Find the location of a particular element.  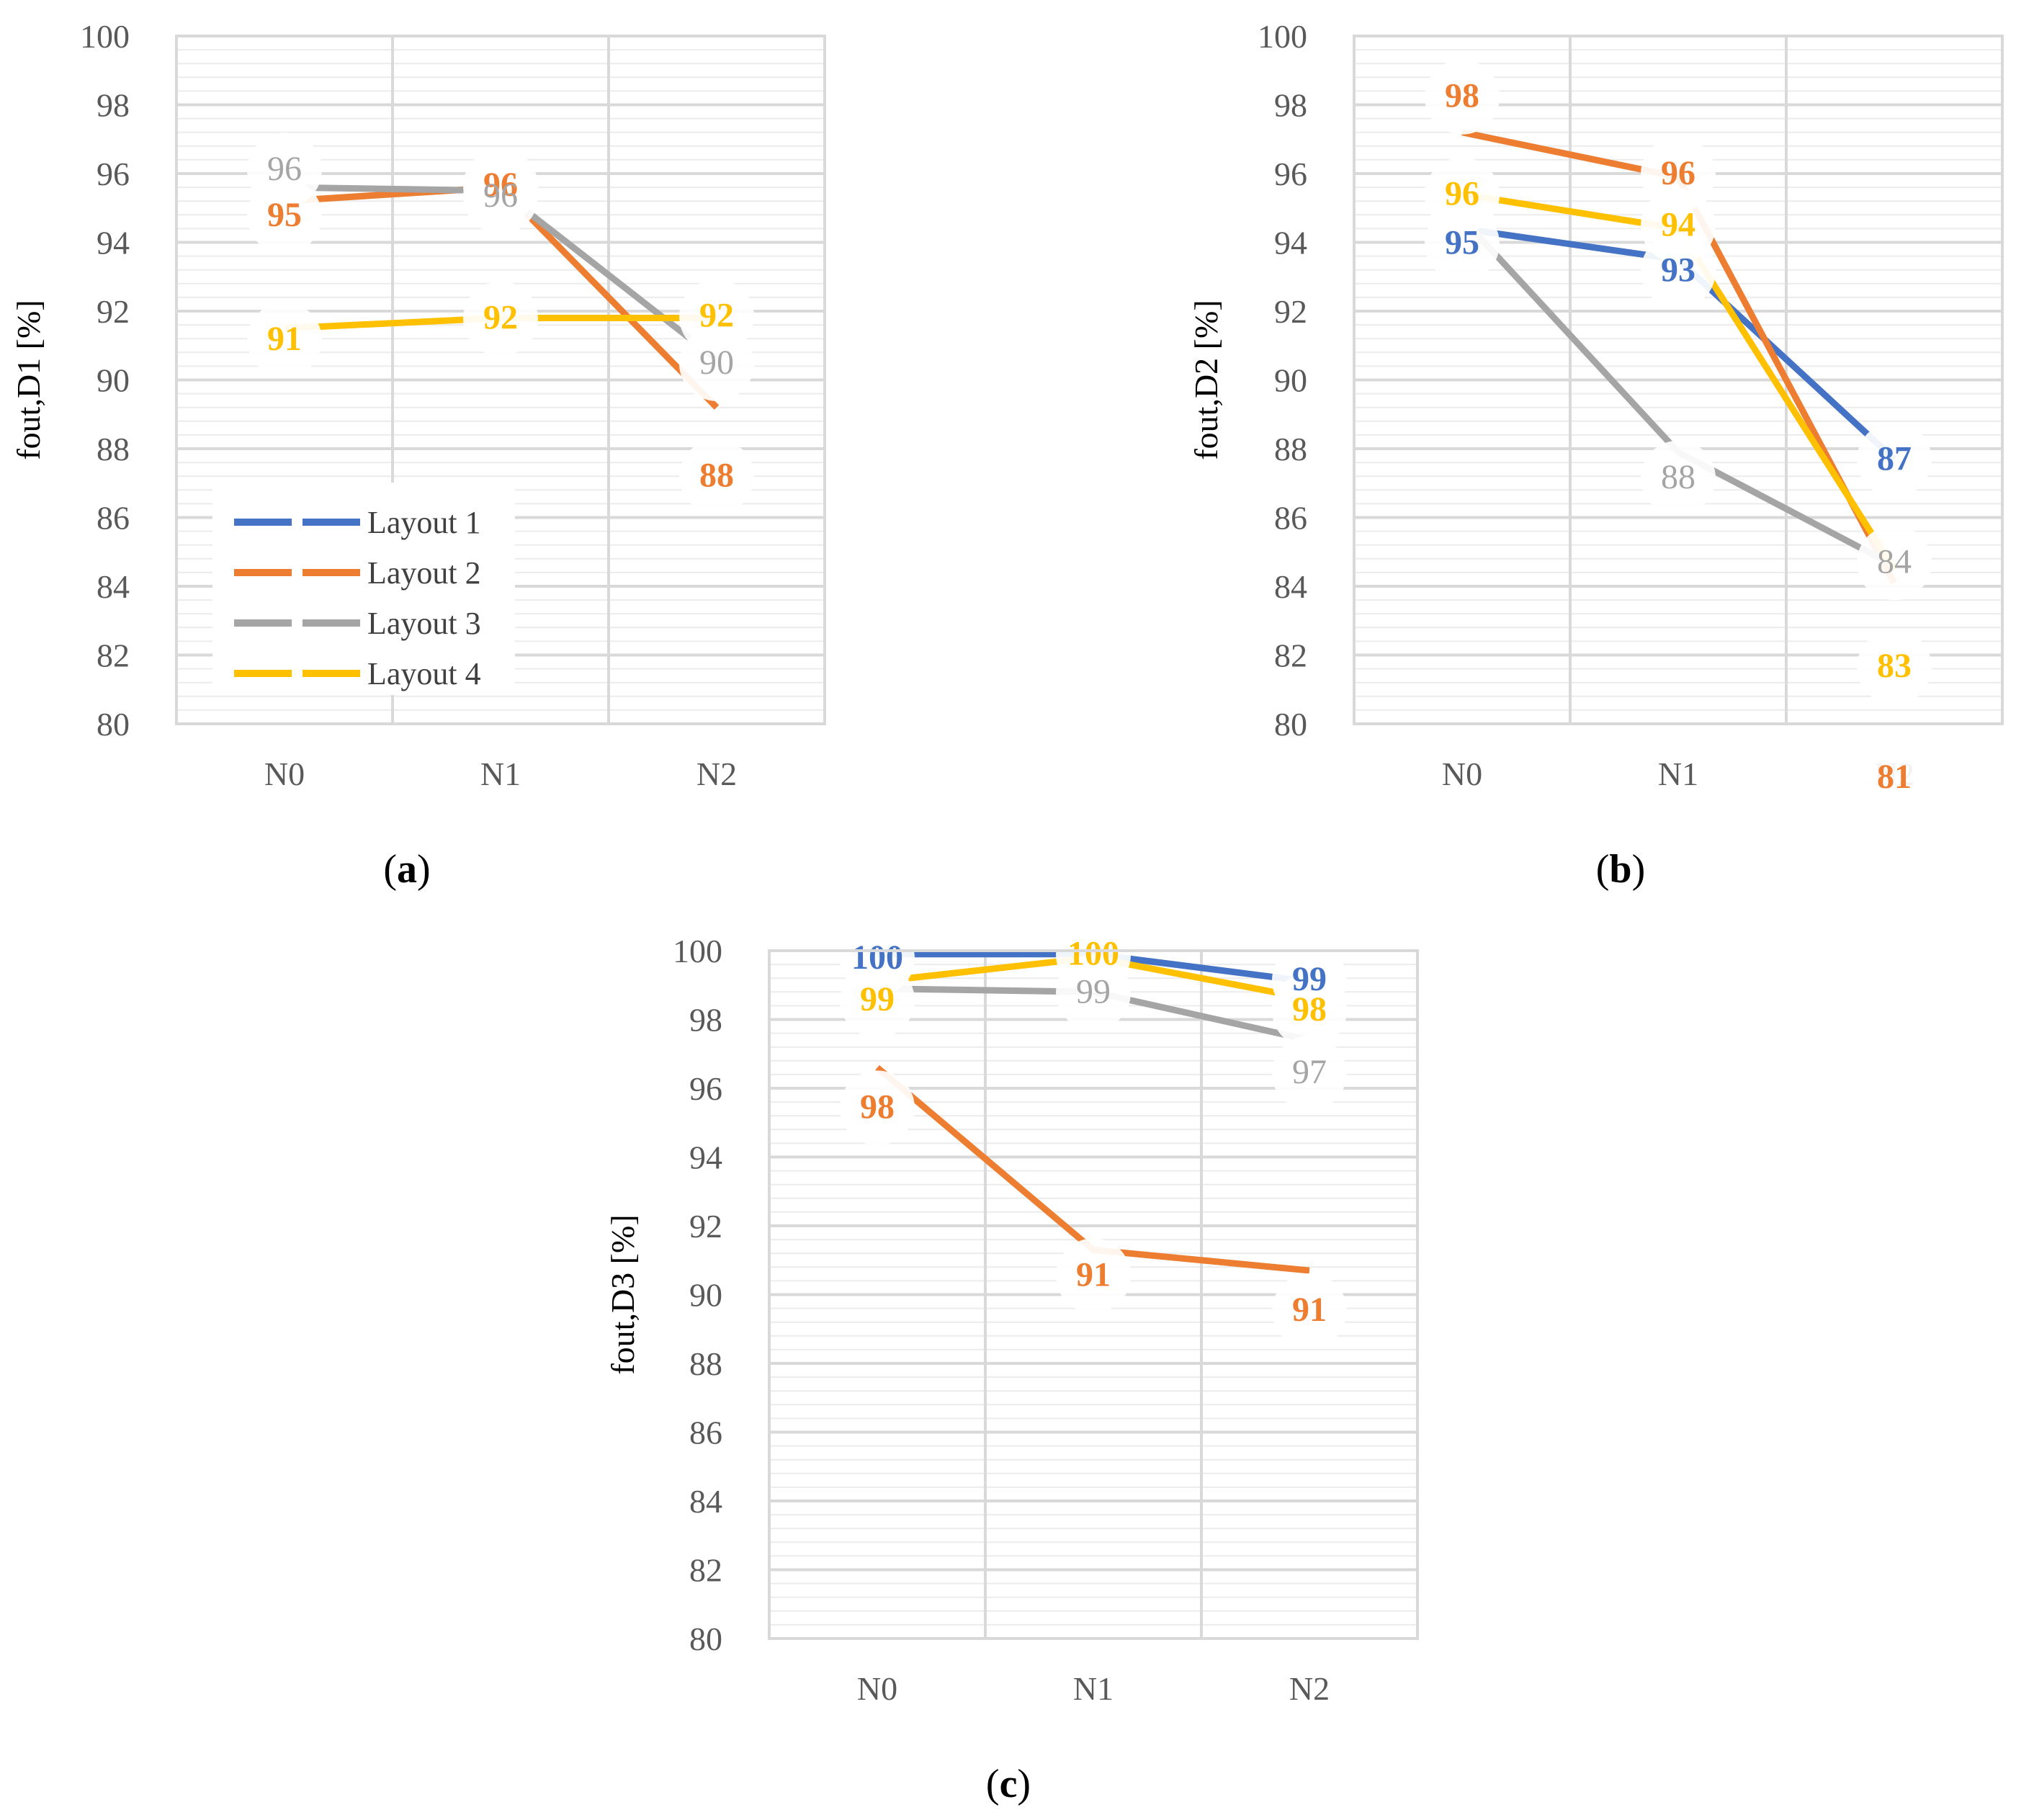

data-label-layout-4: 94 is located at coordinates (1678, 224).